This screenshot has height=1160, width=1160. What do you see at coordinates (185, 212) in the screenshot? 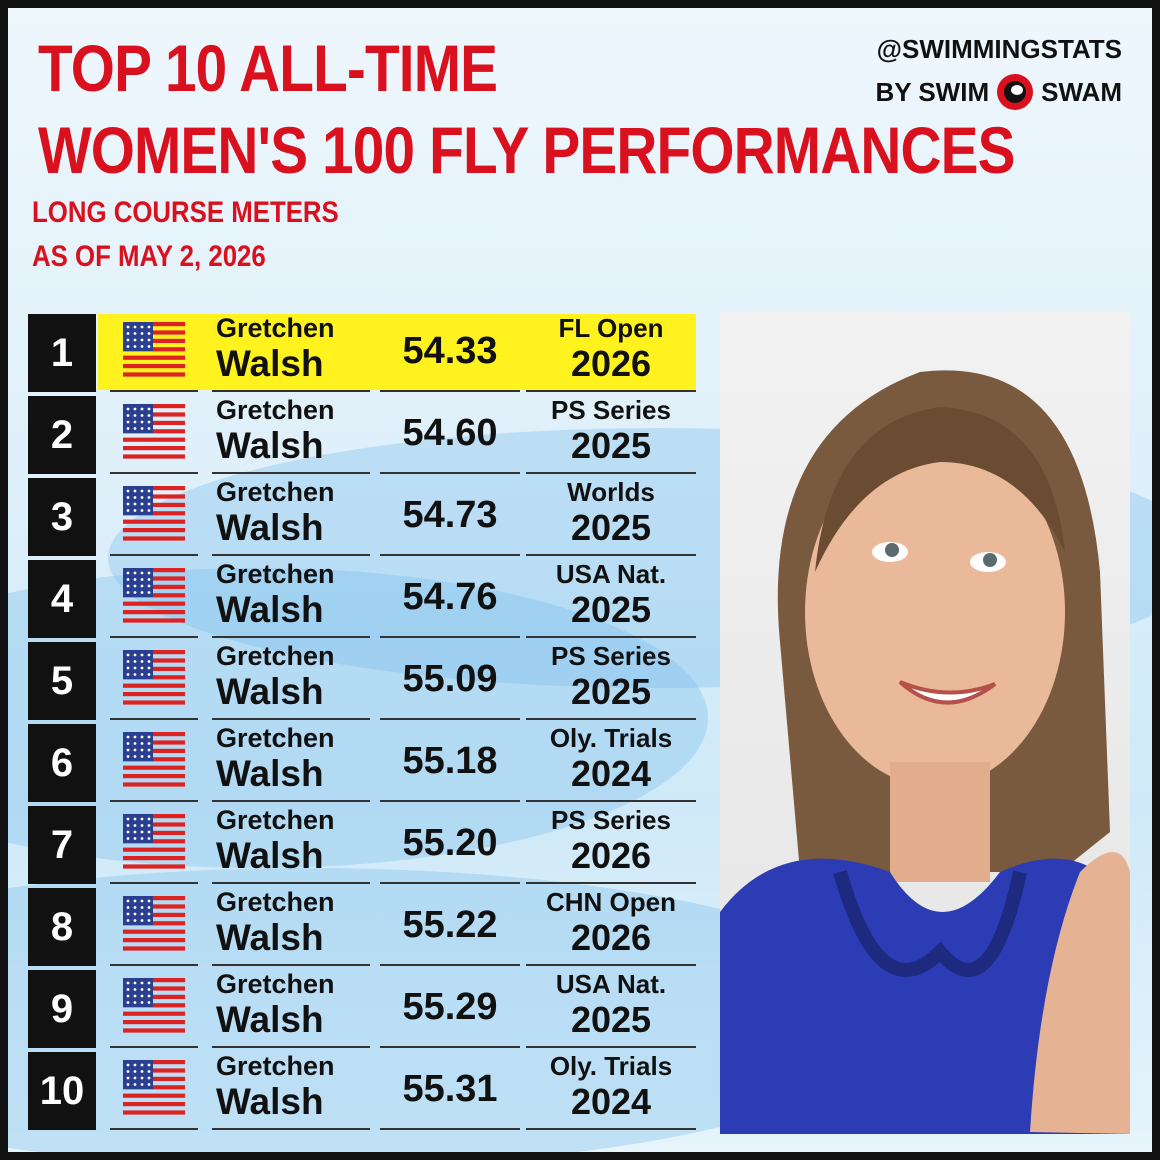
I see `subtitle-line: LONG COURSE METERS` at bounding box center [185, 212].